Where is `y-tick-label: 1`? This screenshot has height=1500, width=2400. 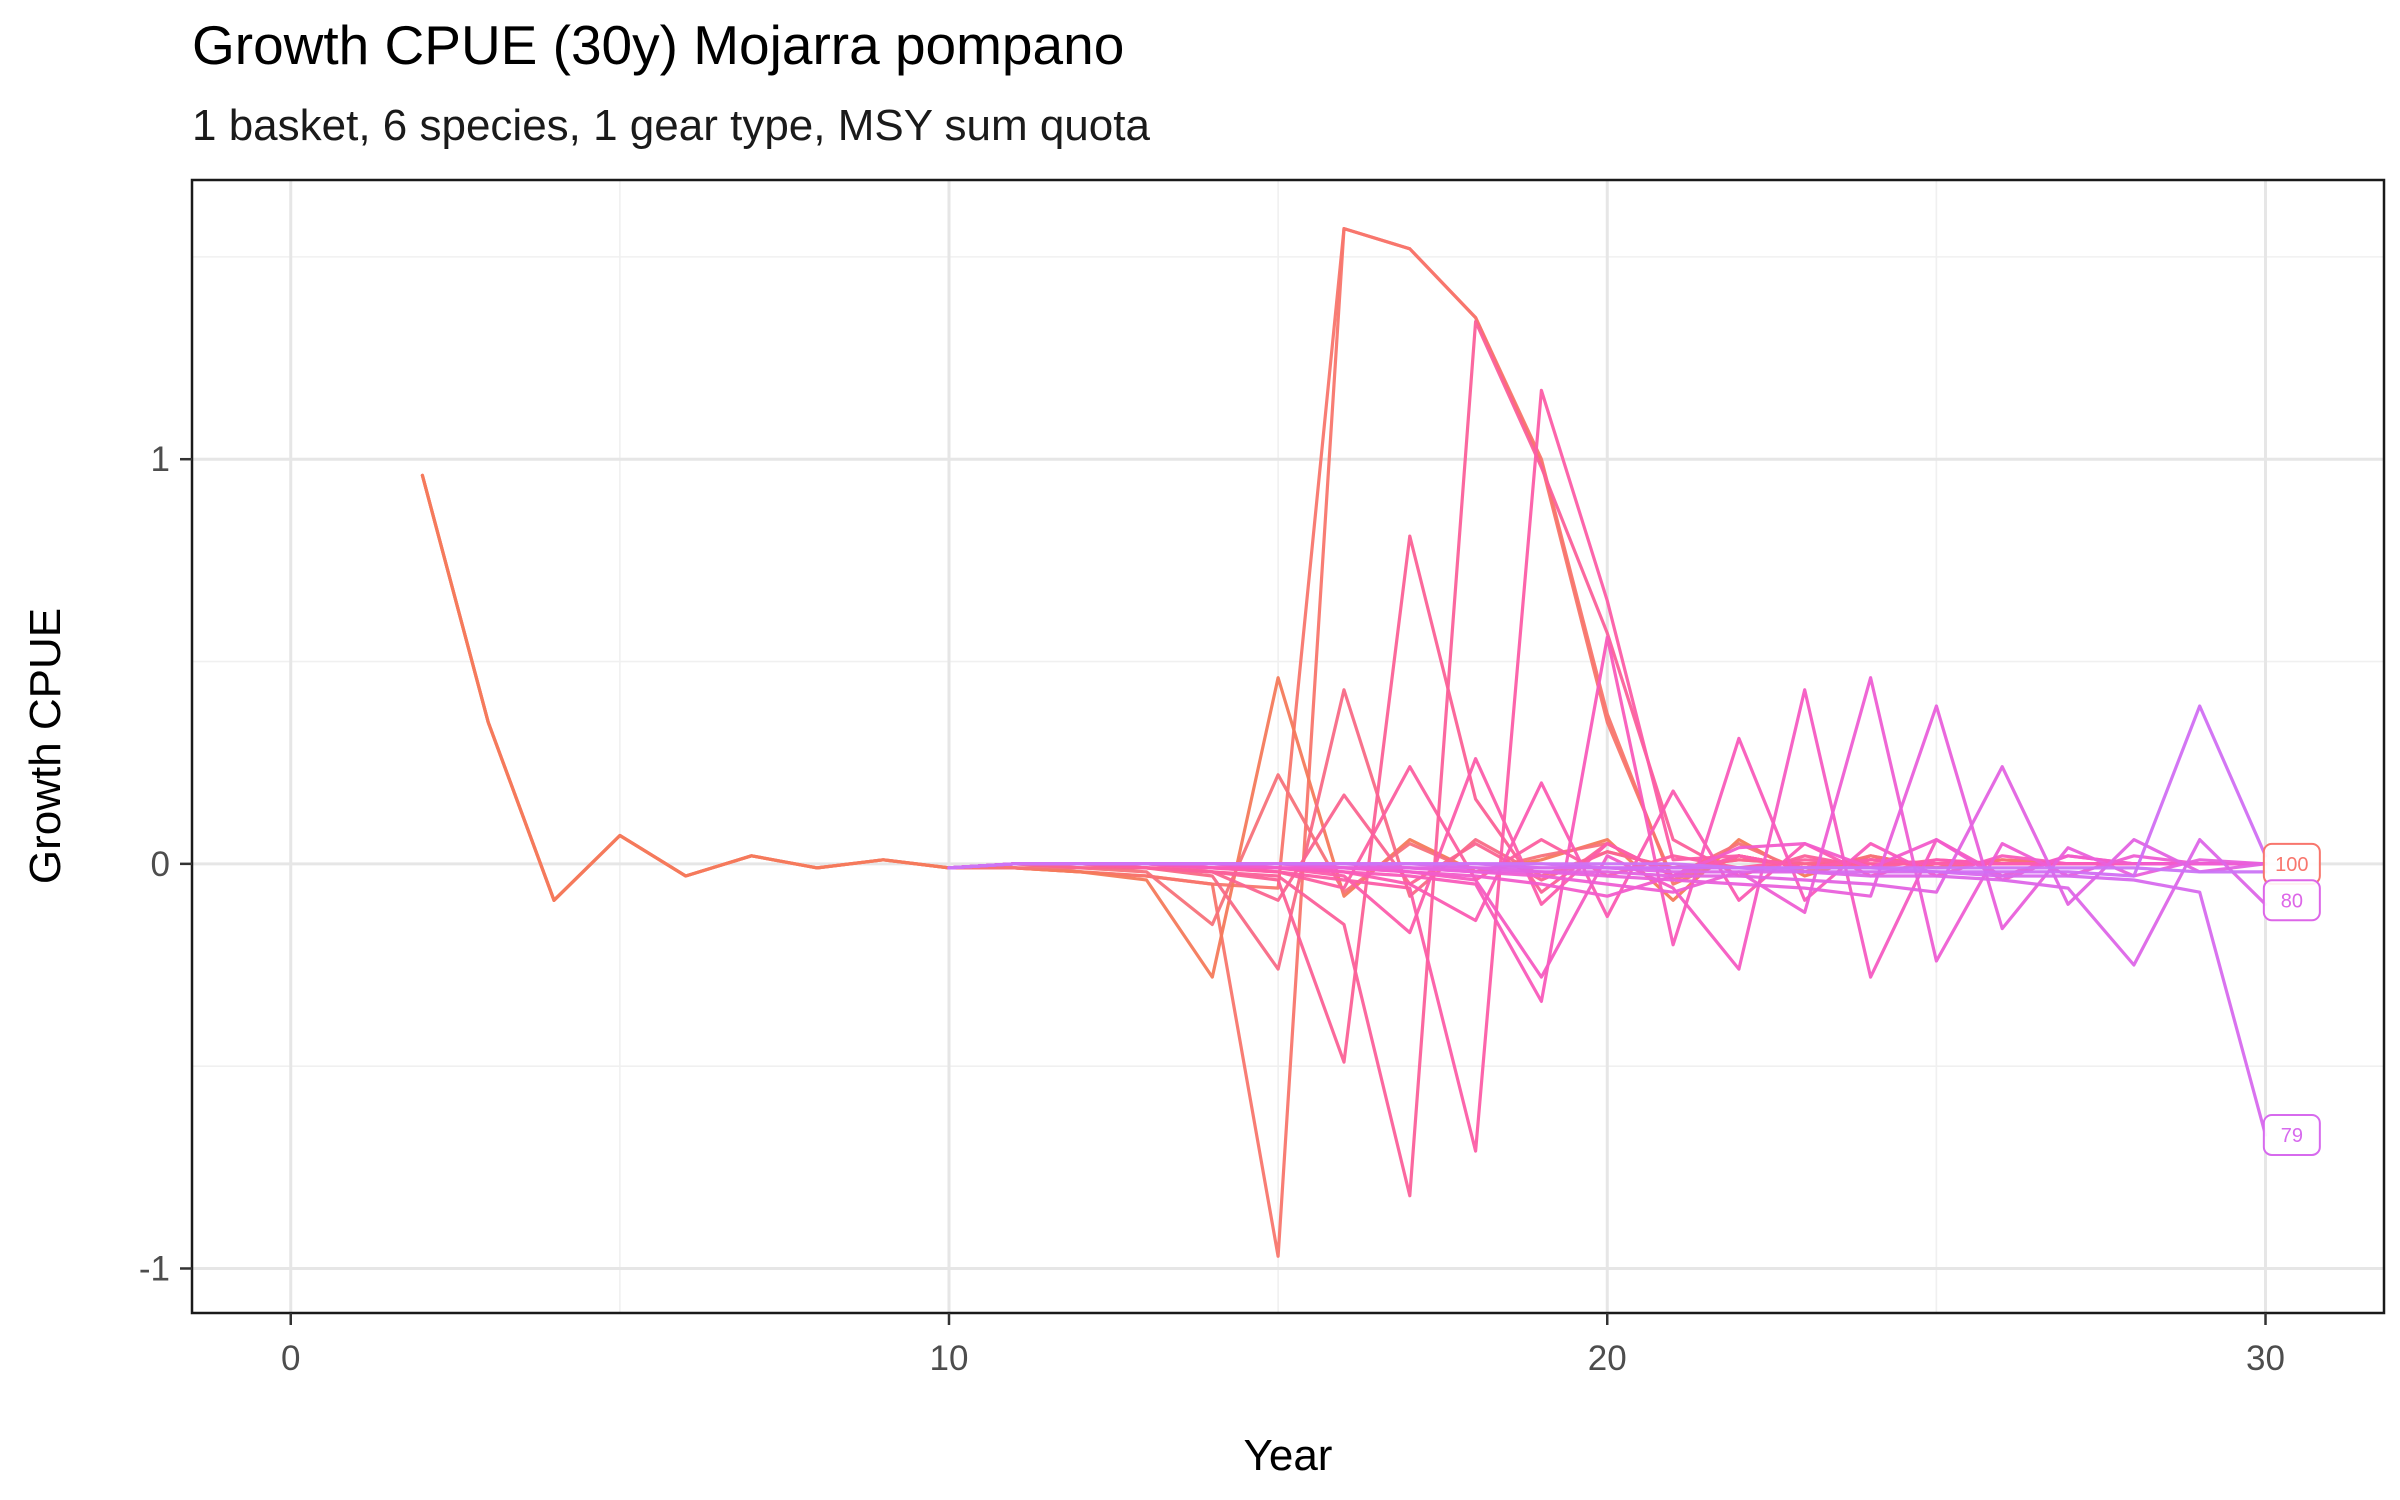
y-tick-label: 1 is located at coordinates (160, 459).